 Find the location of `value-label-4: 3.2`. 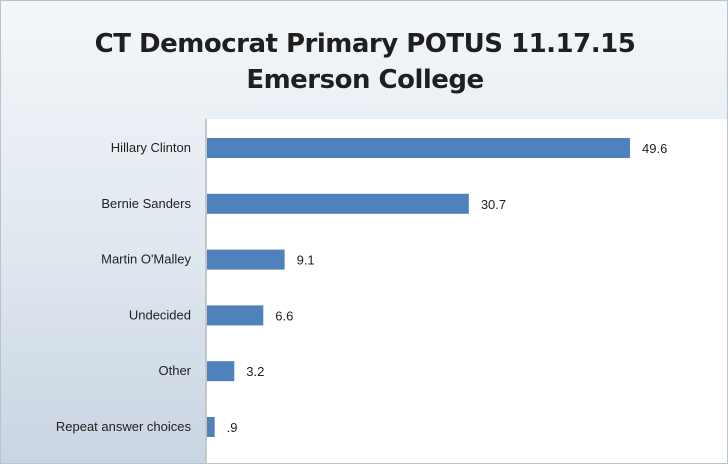

value-label-4: 3.2 is located at coordinates (255, 371).